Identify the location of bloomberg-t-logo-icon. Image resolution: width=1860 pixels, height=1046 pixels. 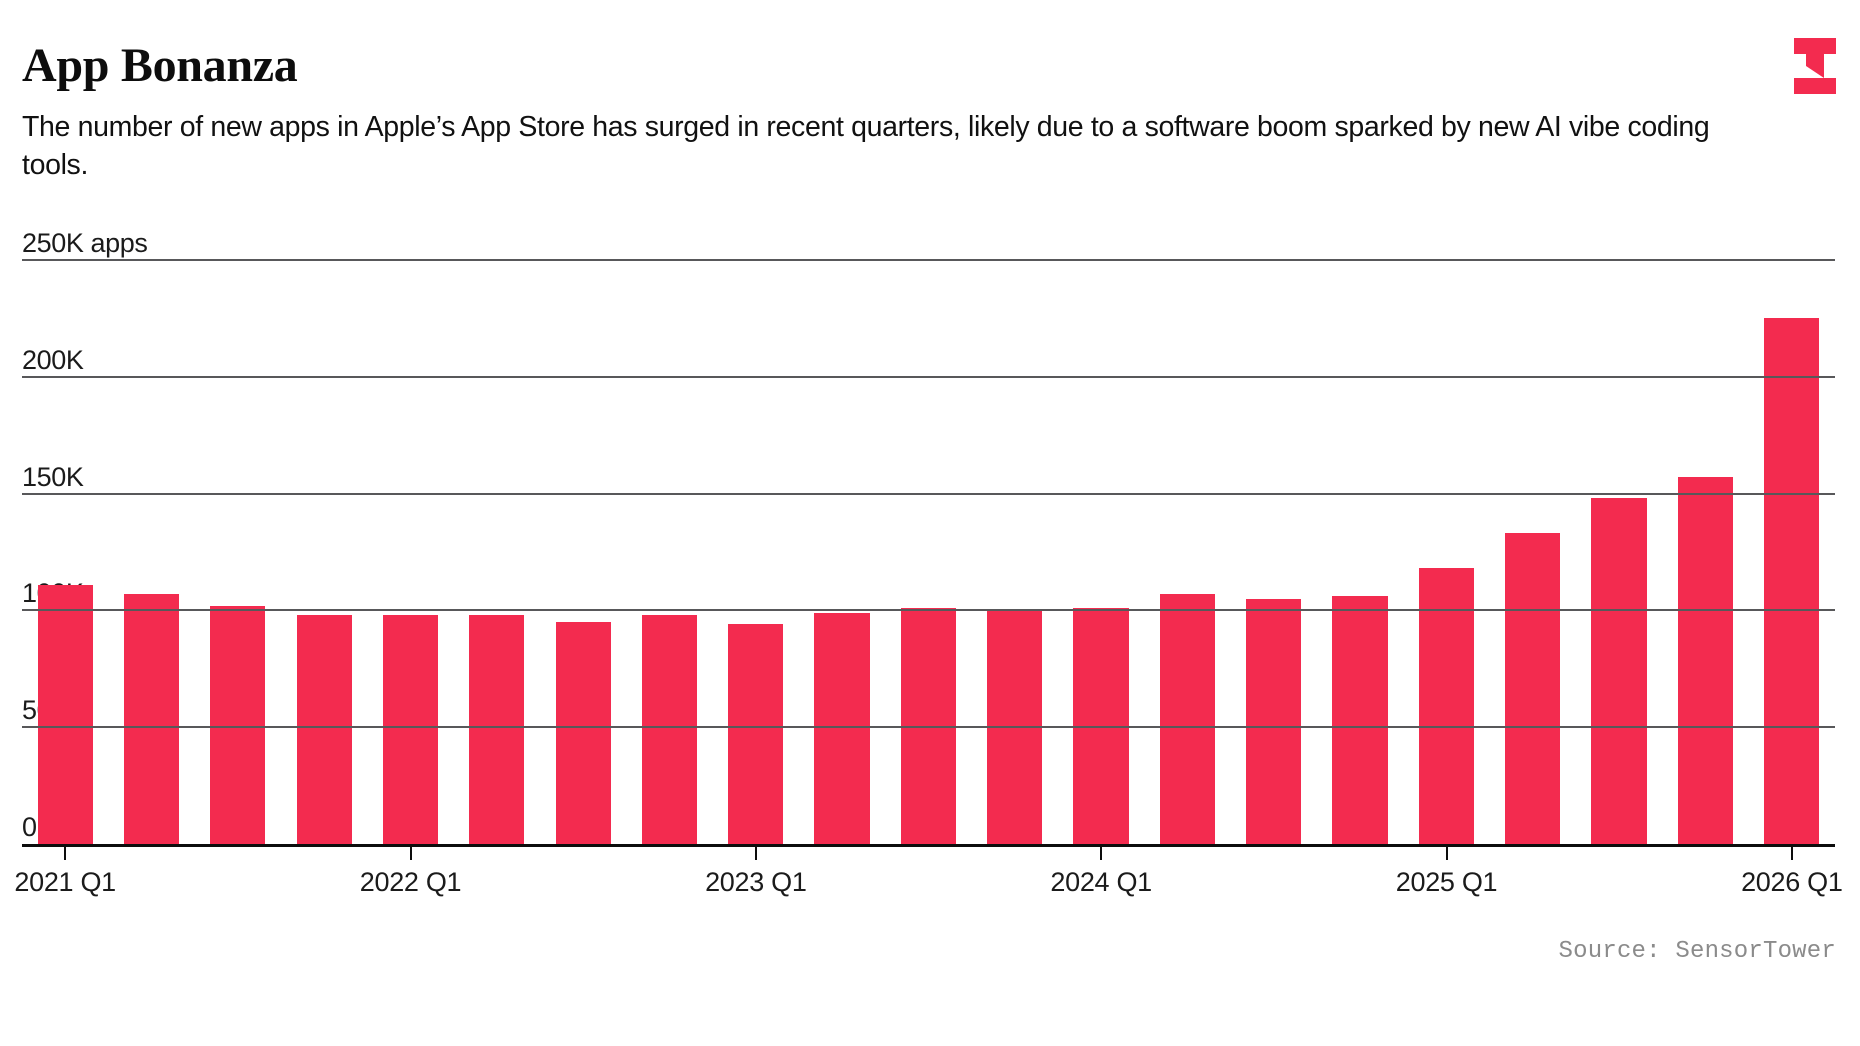
(1815, 66).